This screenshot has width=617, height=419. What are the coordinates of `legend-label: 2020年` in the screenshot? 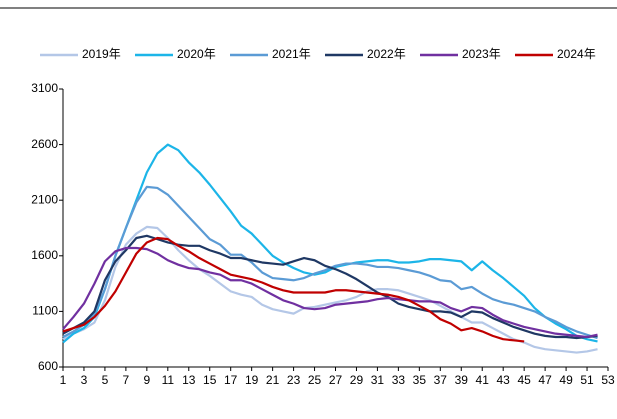 It's located at (196, 54).